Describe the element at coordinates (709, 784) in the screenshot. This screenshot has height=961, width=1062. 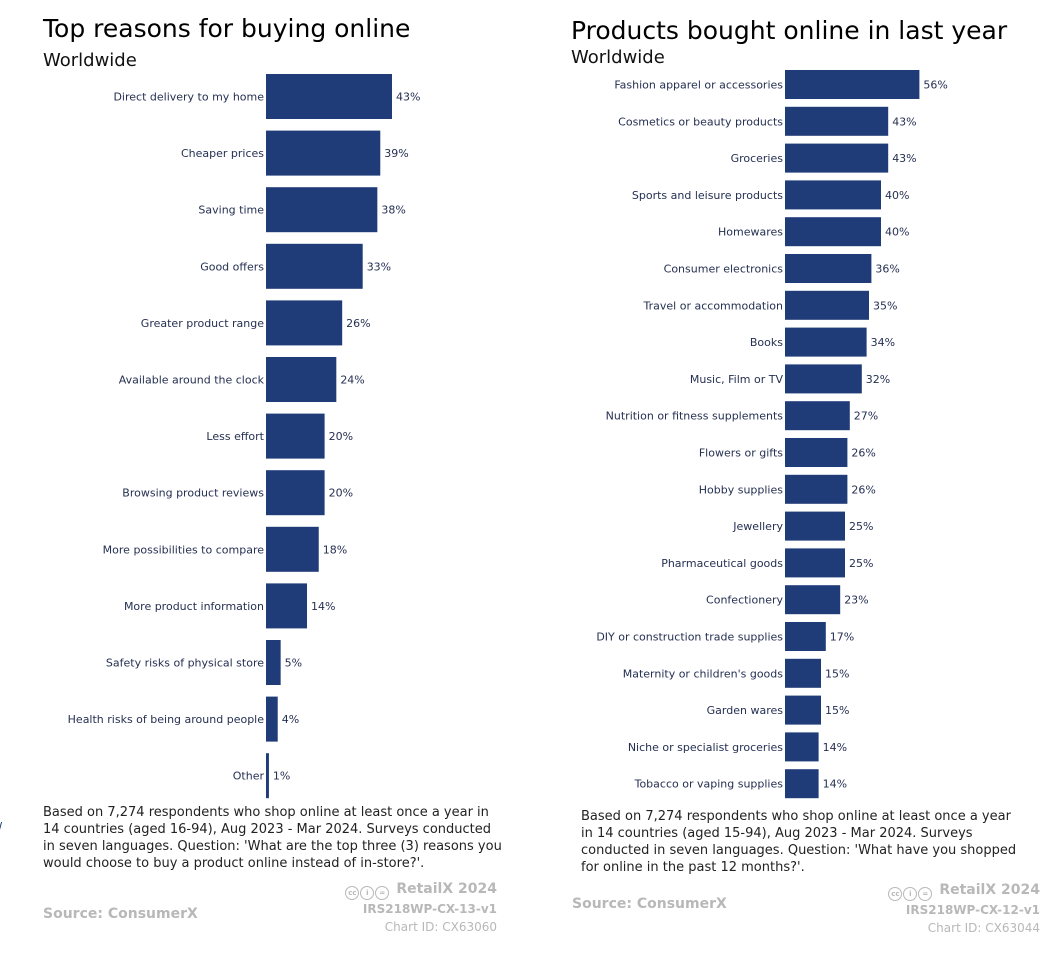
I see `category-label: Tobacco or vaping supplies` at that location.